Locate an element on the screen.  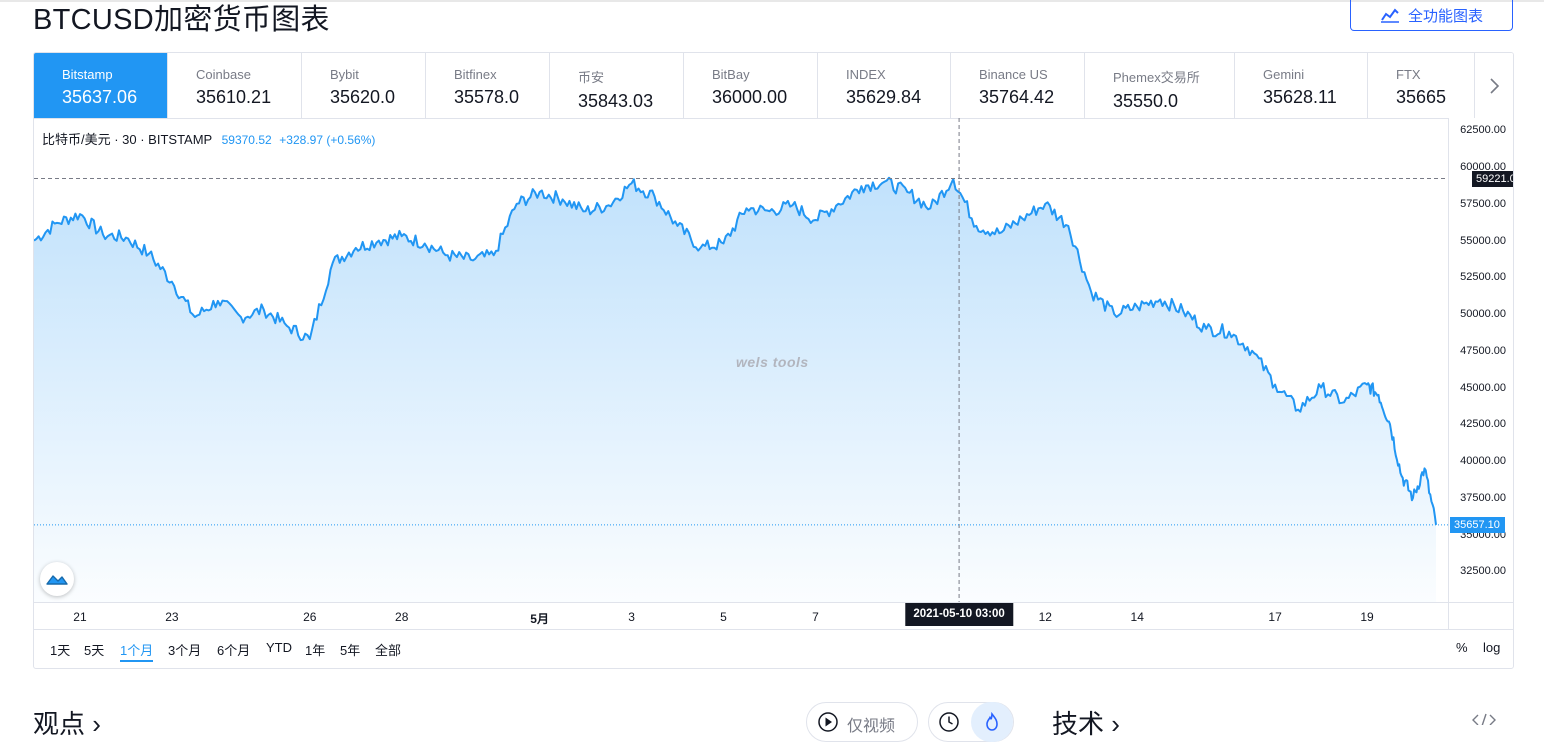
technicals-section-title: 技术 › is located at coordinates (1086, 724).